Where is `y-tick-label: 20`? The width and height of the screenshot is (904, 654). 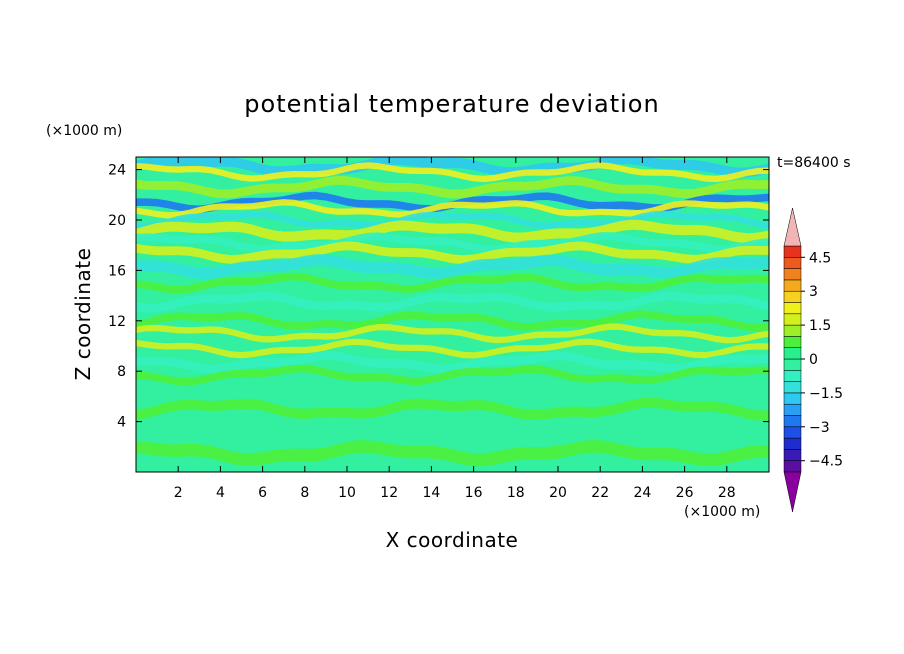
y-tick-label: 20 is located at coordinates (117, 221).